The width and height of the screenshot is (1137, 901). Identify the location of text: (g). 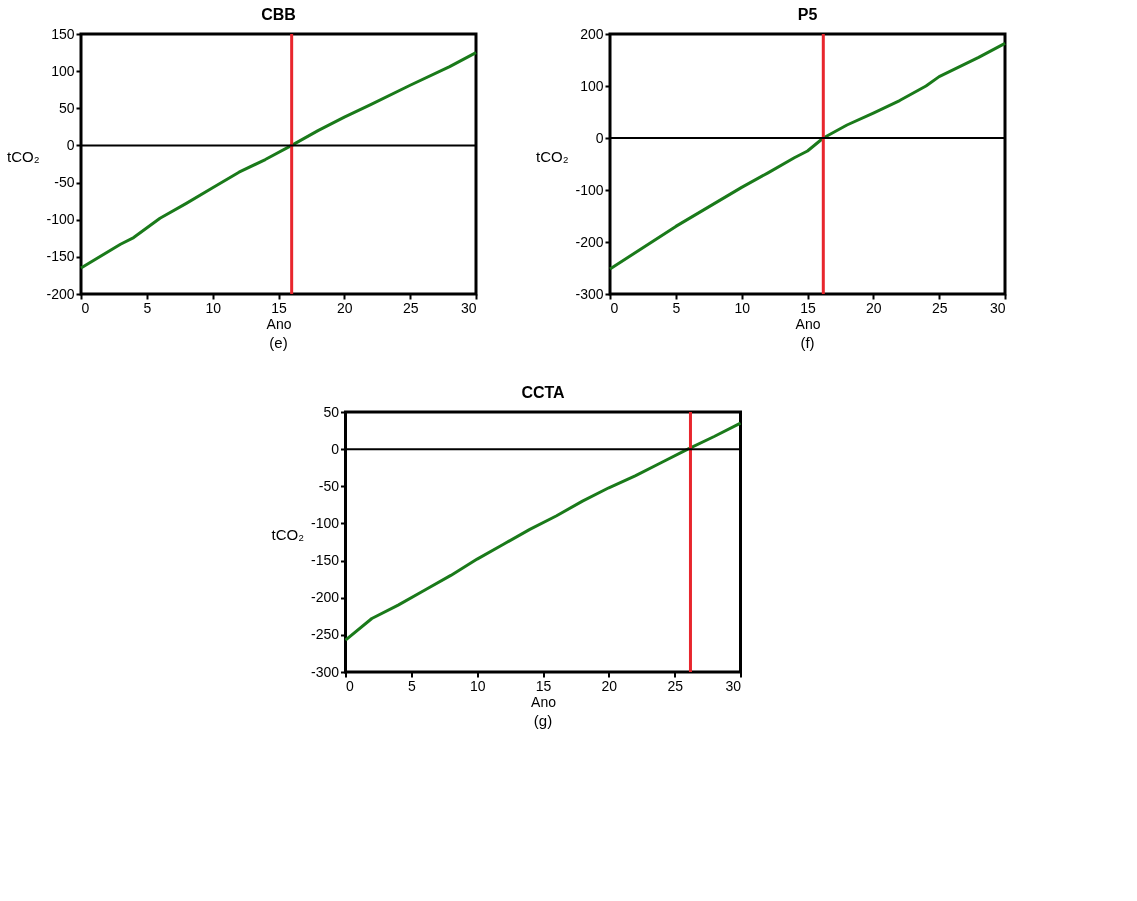
(543, 720).